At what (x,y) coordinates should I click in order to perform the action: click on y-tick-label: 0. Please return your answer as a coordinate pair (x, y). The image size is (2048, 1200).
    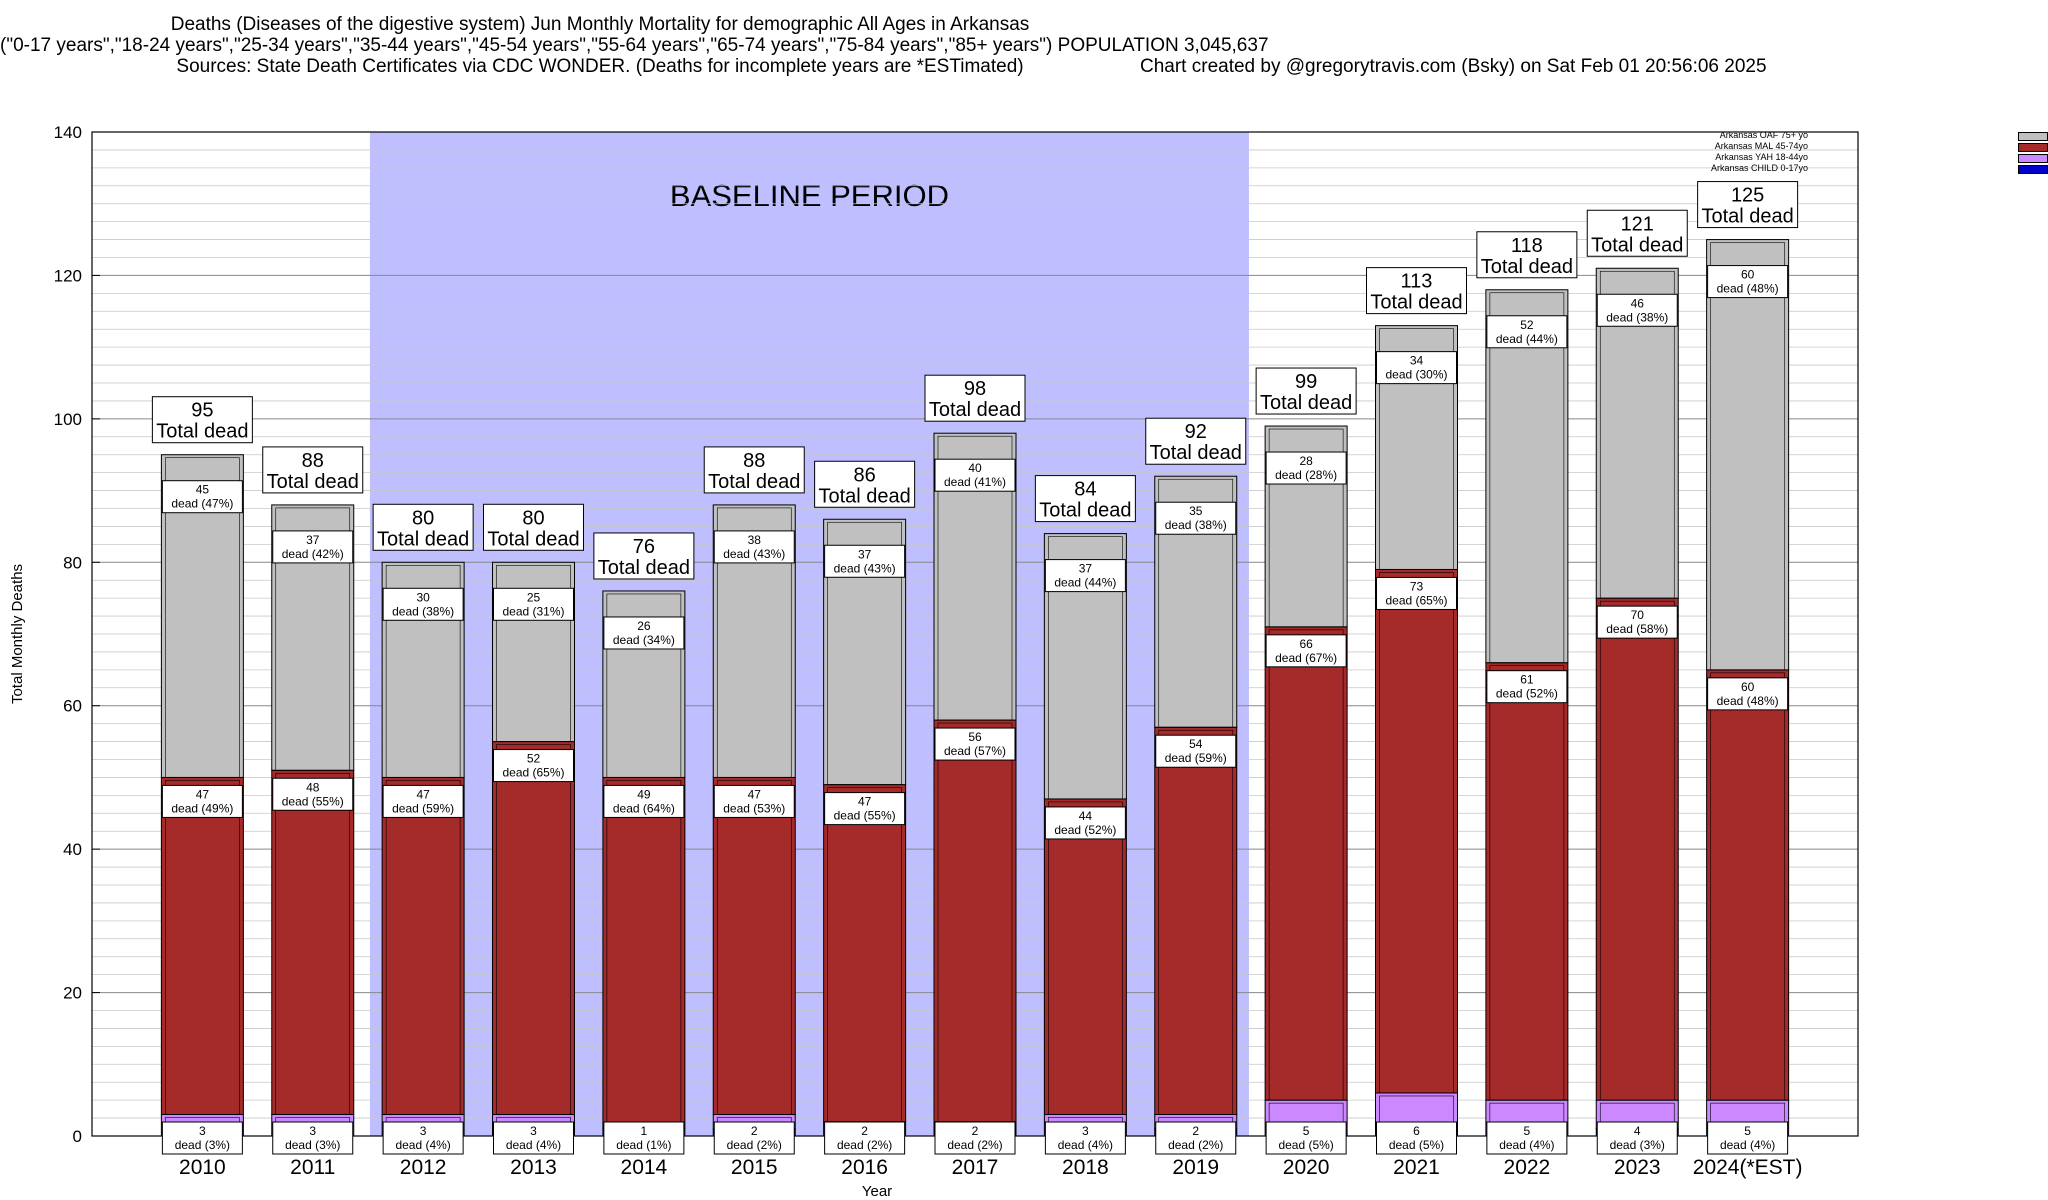
    Looking at the image, I should click on (77, 1136).